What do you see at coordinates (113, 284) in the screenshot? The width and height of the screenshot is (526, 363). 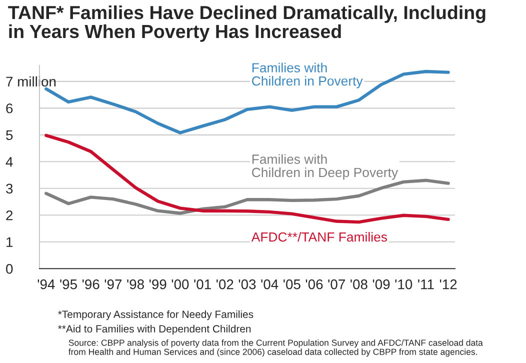 I see `x-tick-label: '97` at bounding box center [113, 284].